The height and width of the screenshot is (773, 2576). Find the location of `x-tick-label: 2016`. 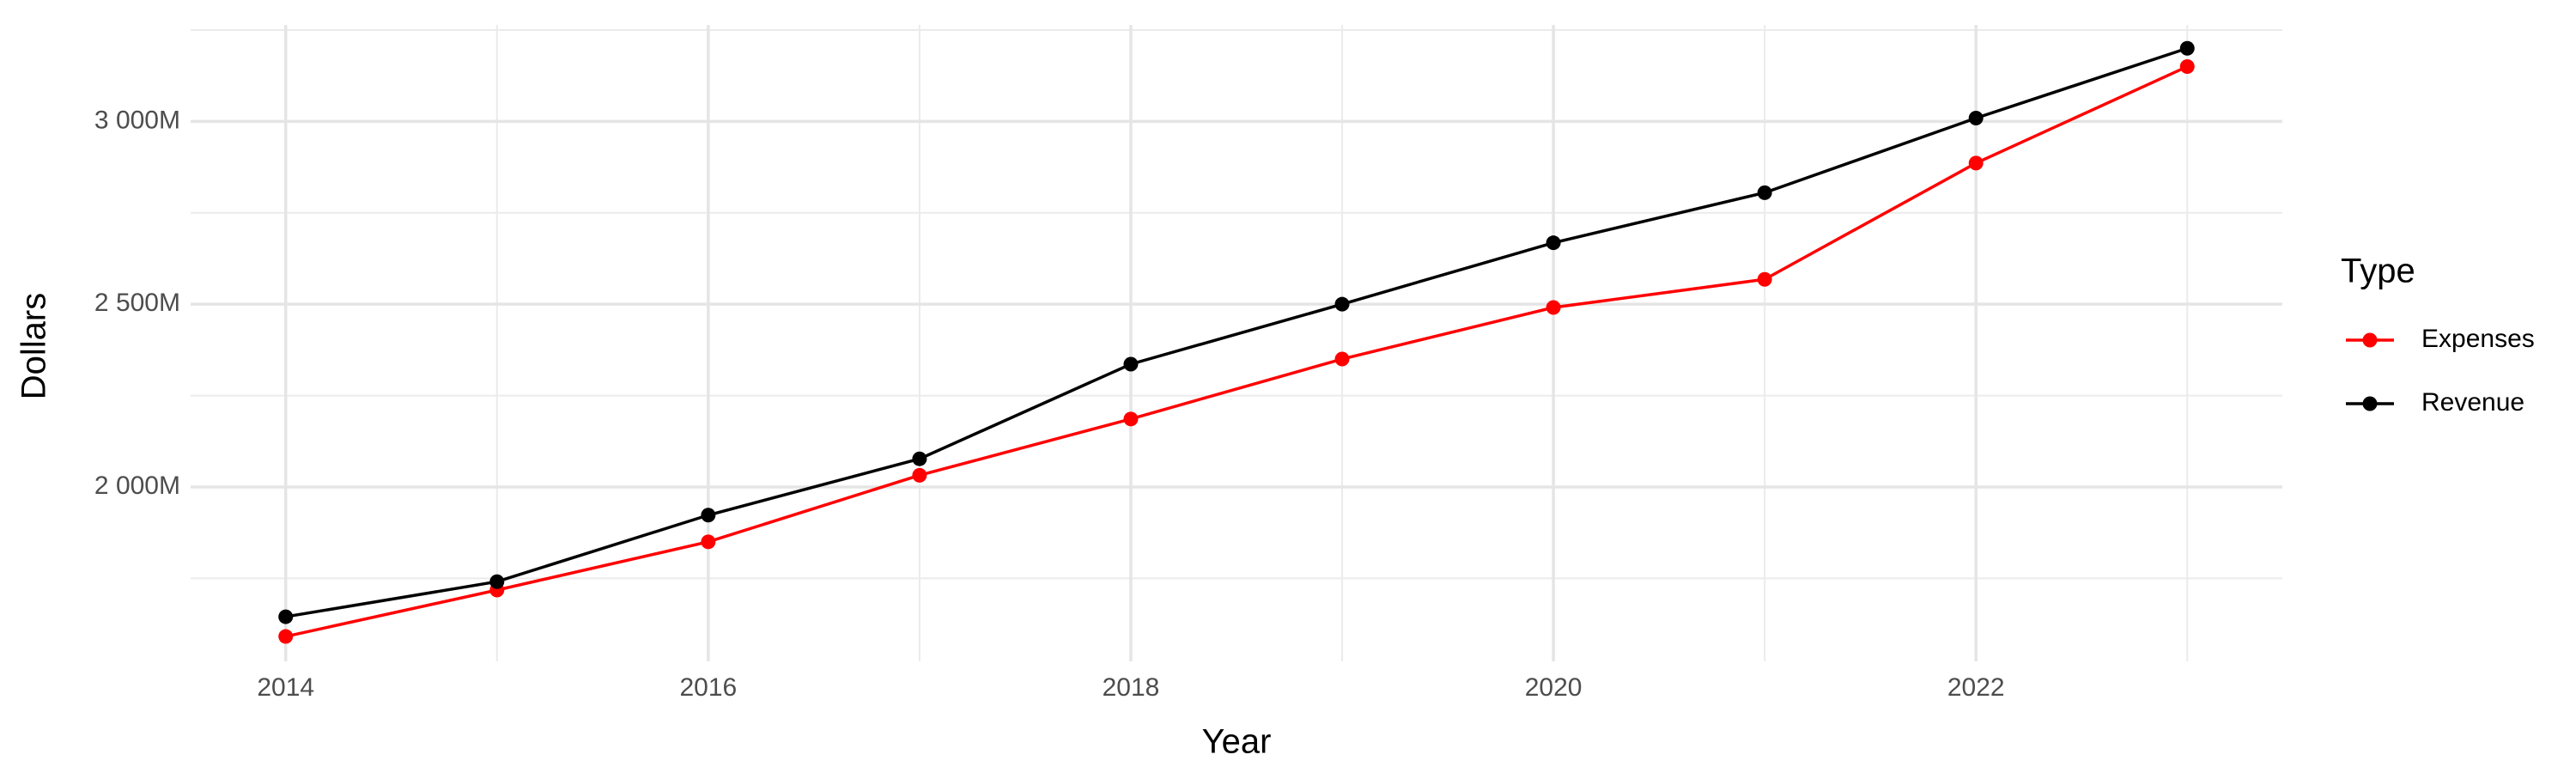

x-tick-label: 2016 is located at coordinates (708, 687).